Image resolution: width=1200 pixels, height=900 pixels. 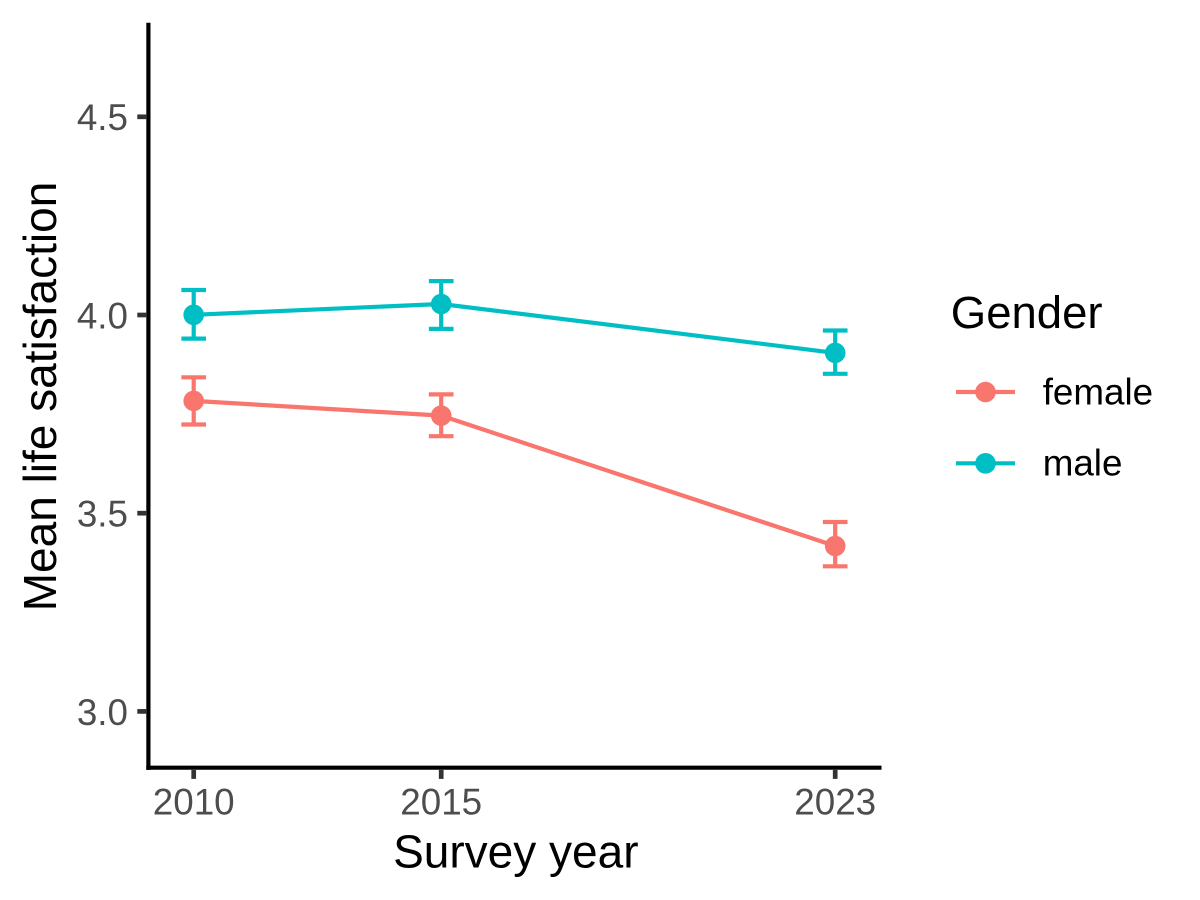 I want to click on svg-text: 4.0, so click(x=102, y=315).